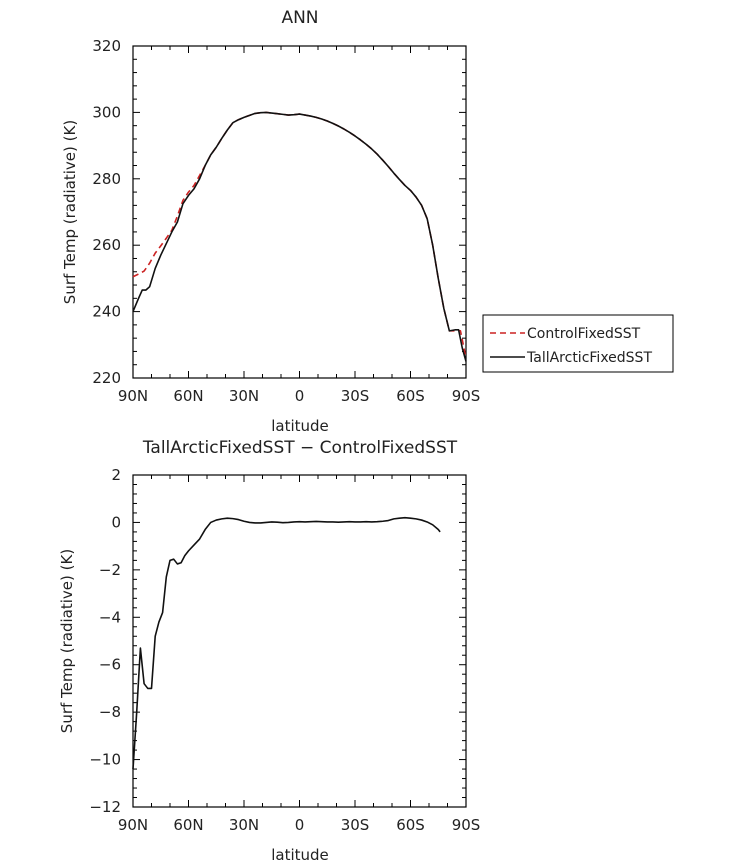  What do you see at coordinates (410, 396) in the screenshot?
I see `temperature-x-tick-label: 60S` at bounding box center [410, 396].